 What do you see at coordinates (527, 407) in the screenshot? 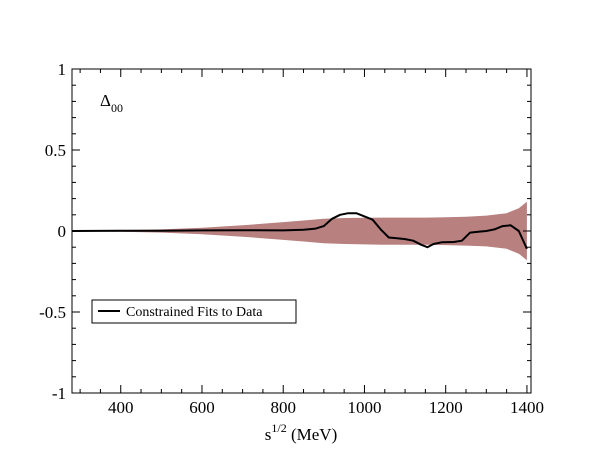
I see `x-tick-label: 1400` at bounding box center [527, 407].